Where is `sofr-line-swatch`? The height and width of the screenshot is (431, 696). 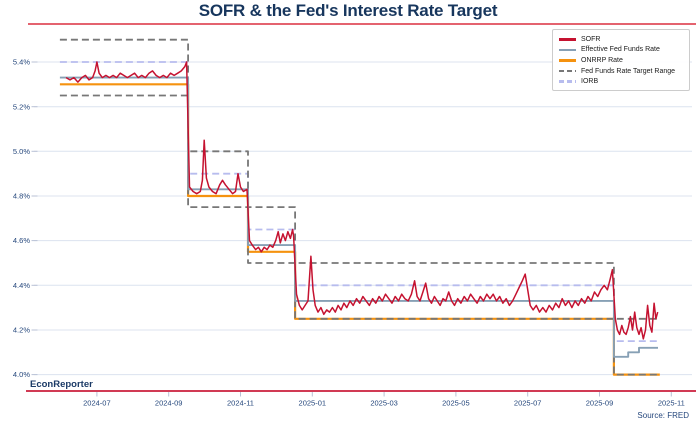 sofr-line-swatch is located at coordinates (567, 39).